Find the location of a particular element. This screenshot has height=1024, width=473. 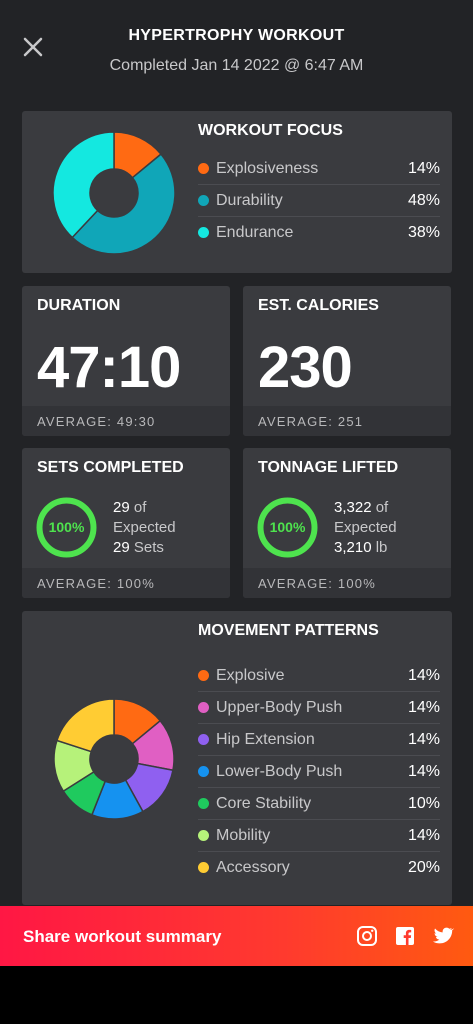

sets-expected-label: Expected is located at coordinates (144, 527).